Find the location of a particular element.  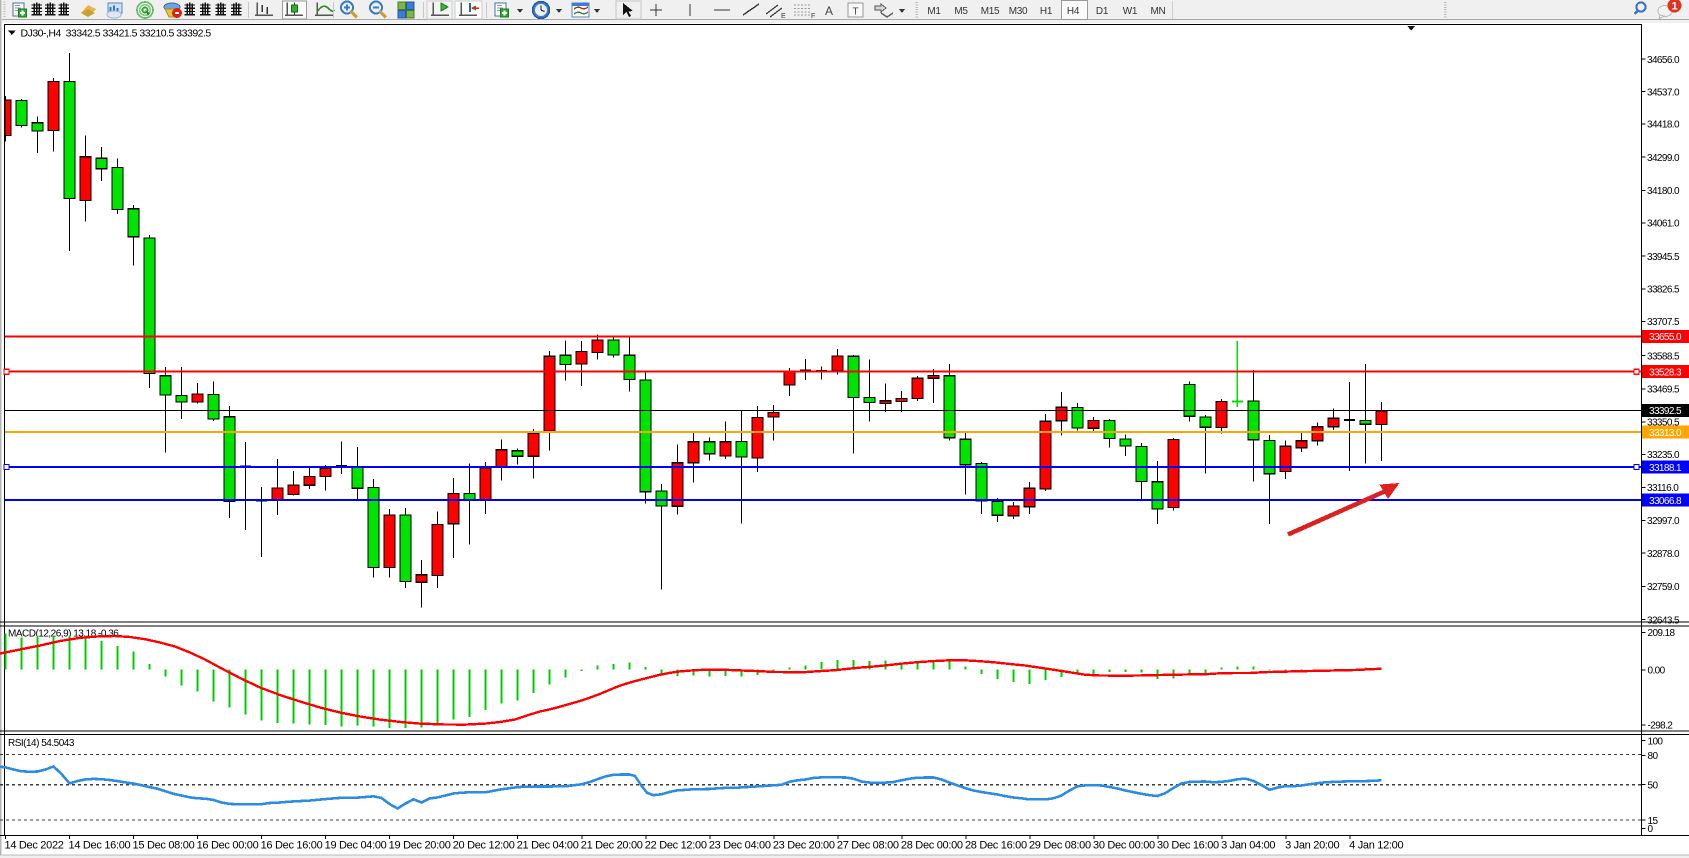

svg-text: 27 Dec 08:00 is located at coordinates (868, 846).